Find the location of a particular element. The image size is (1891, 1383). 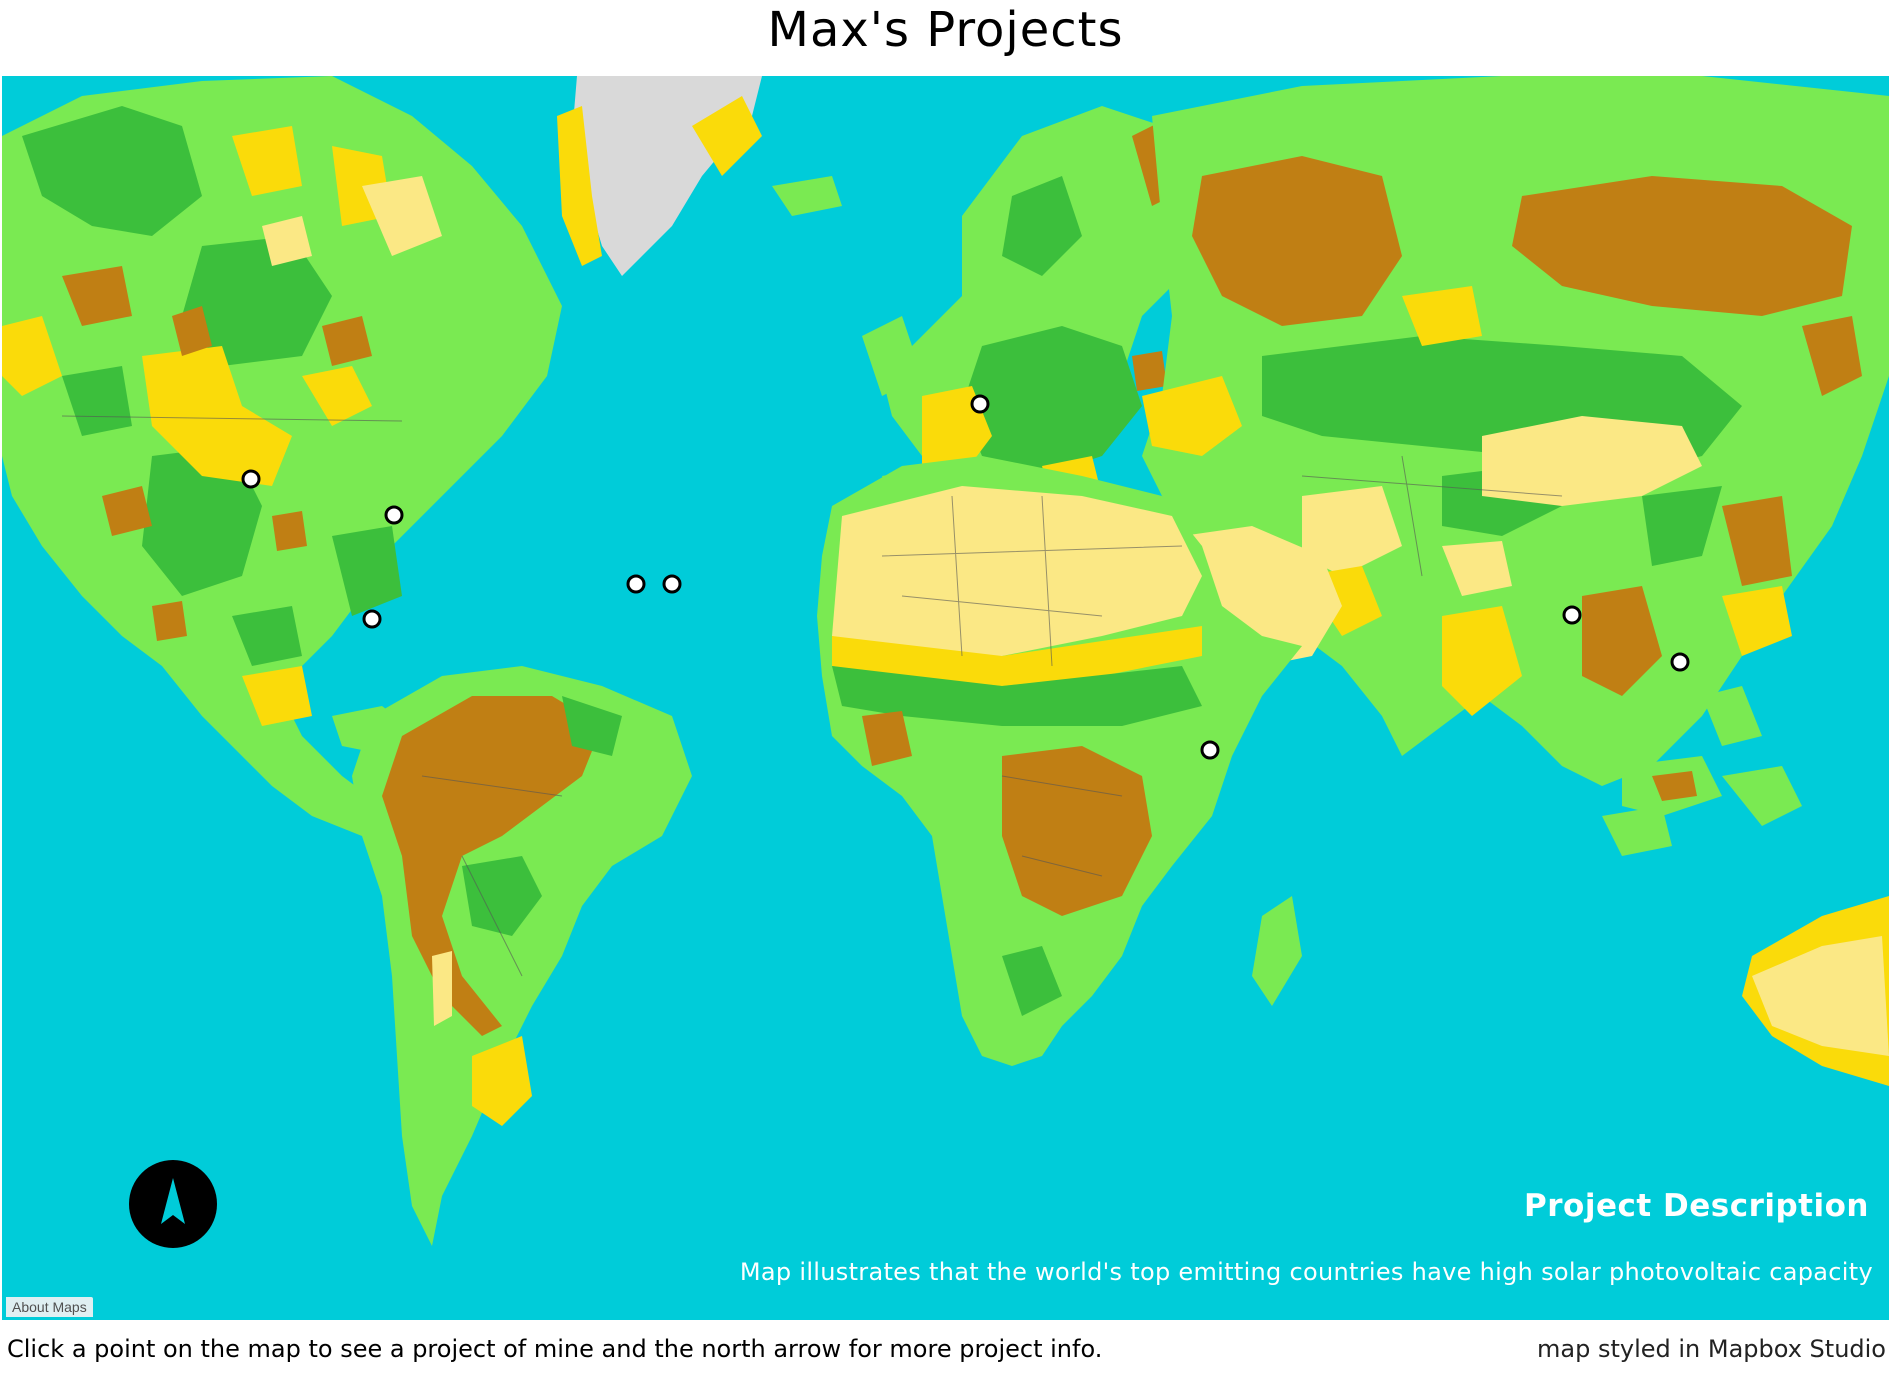

project-point-bangladesh is located at coordinates (1572, 615).